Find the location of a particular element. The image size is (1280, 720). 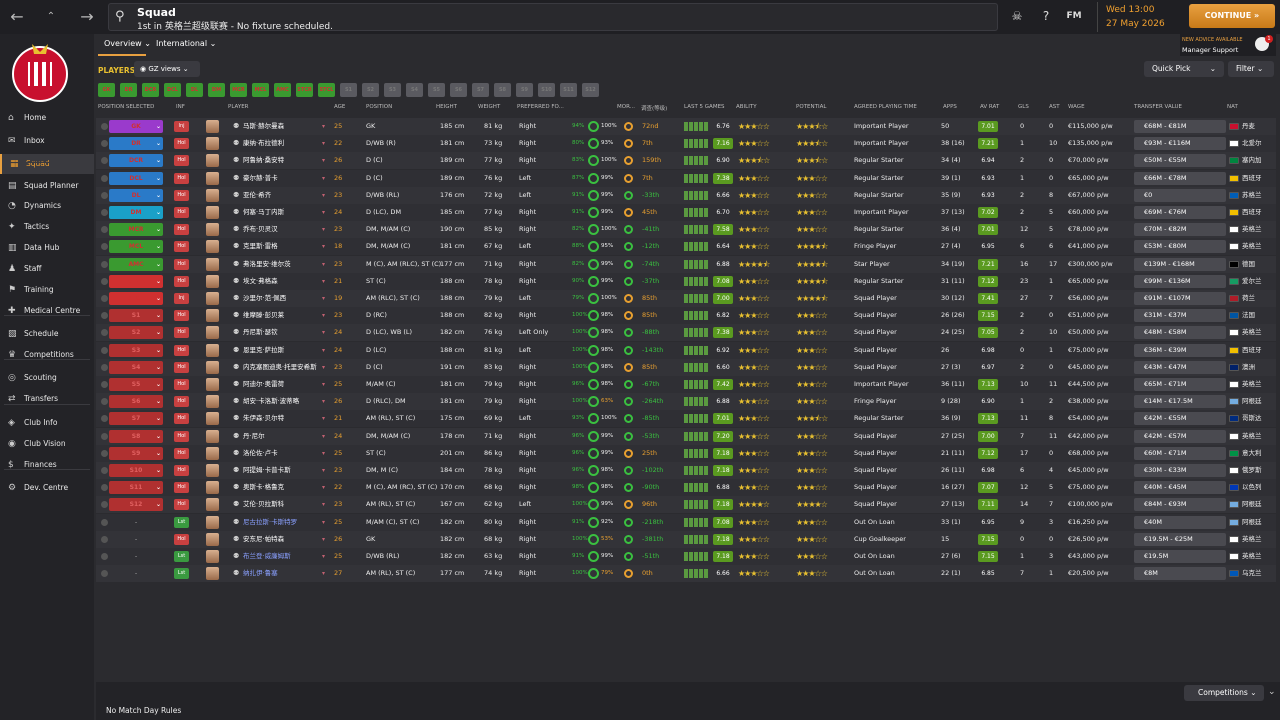

sidebar-item-tactics: ✦ Tactics is located at coordinates (47, 227).